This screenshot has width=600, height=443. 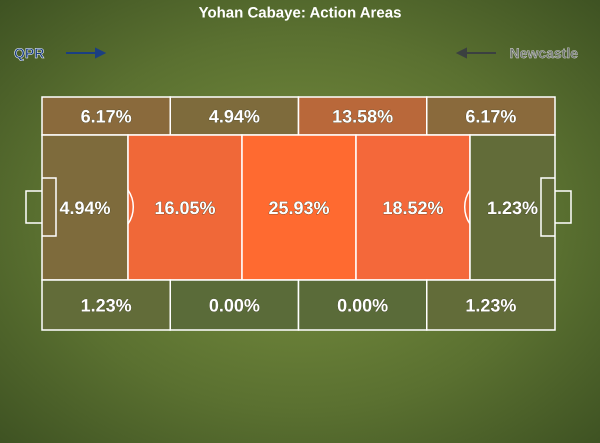 What do you see at coordinates (413, 208) in the screenshot?
I see `data-label: 18.52%` at bounding box center [413, 208].